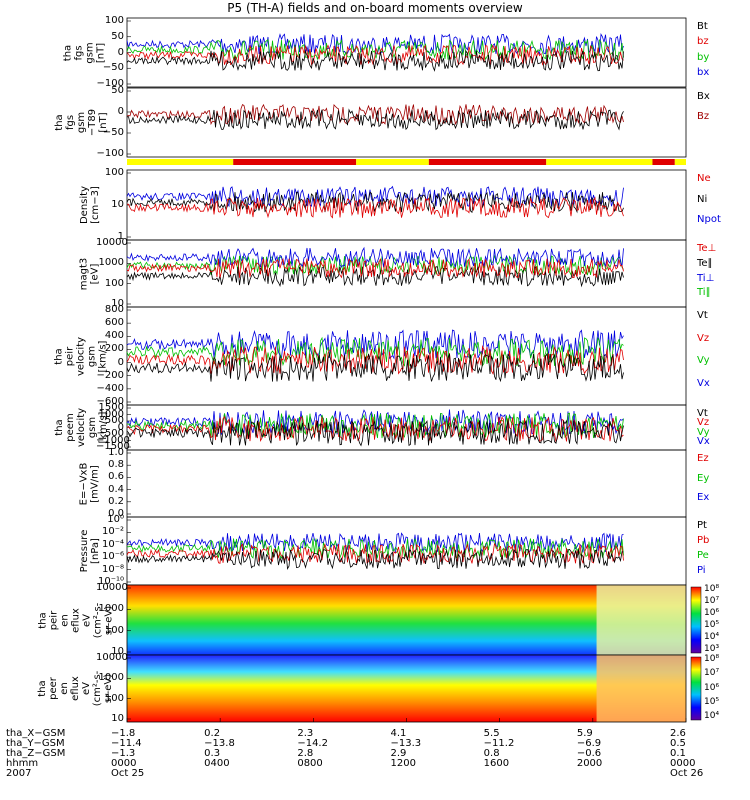 This screenshot has height=800, width=750. Describe the element at coordinates (704, 178) in the screenshot. I see `legend-entry: Ne` at that location.